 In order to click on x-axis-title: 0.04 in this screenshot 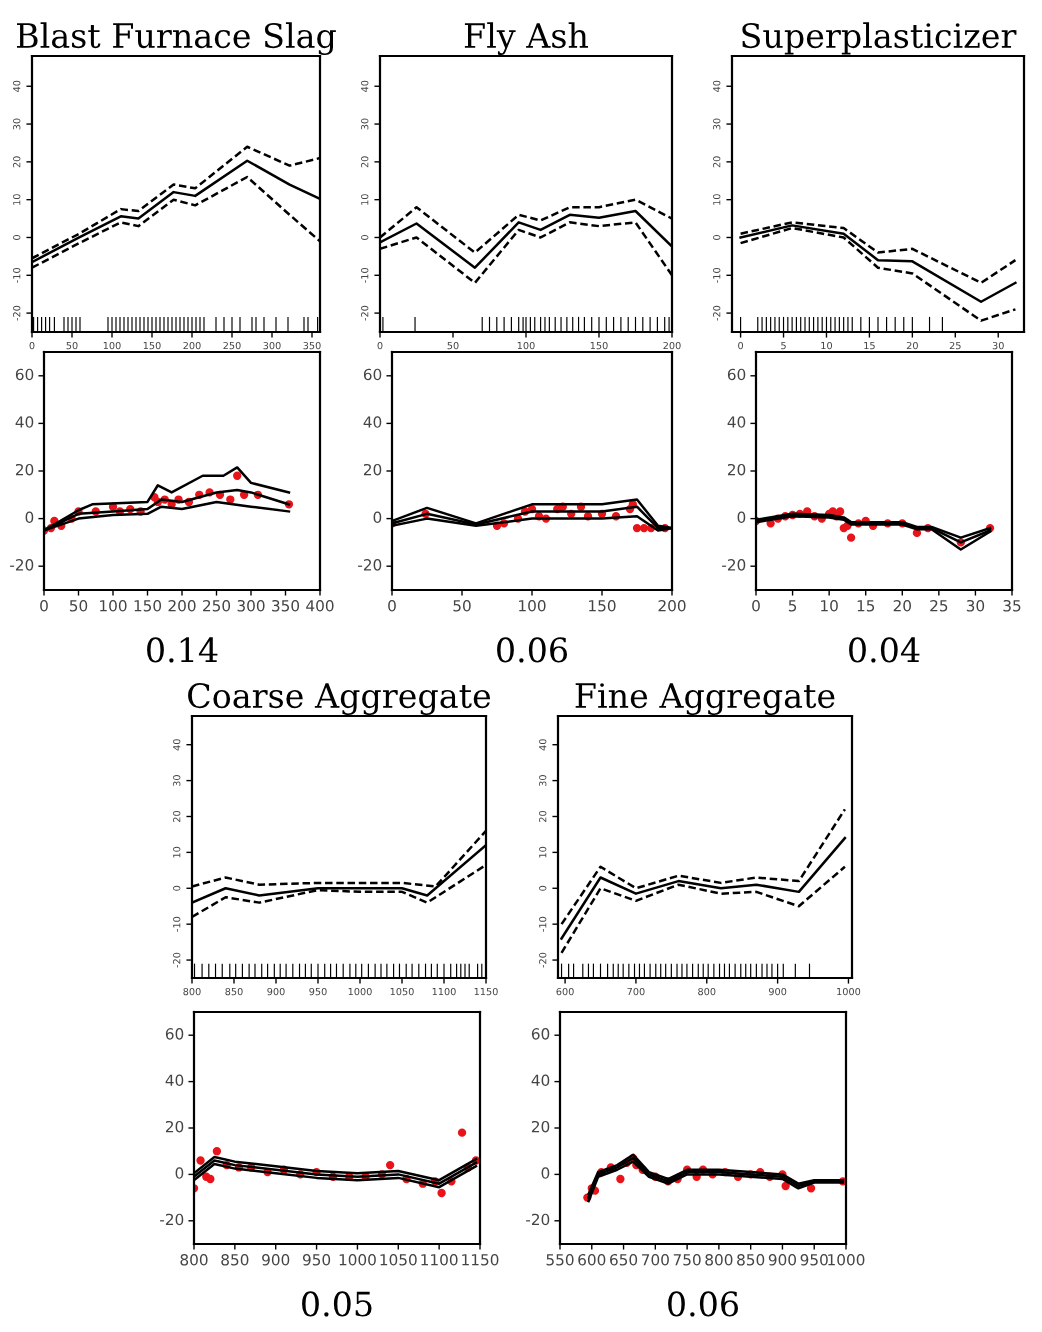, I will do `click(884, 650)`.